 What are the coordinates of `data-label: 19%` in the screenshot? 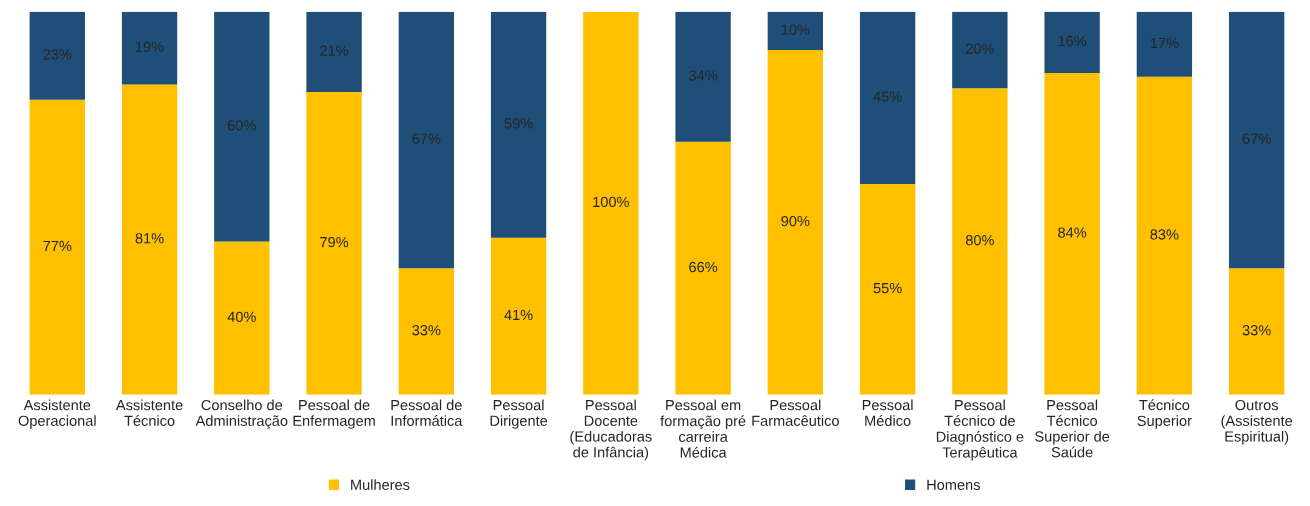 It's located at (150, 46).